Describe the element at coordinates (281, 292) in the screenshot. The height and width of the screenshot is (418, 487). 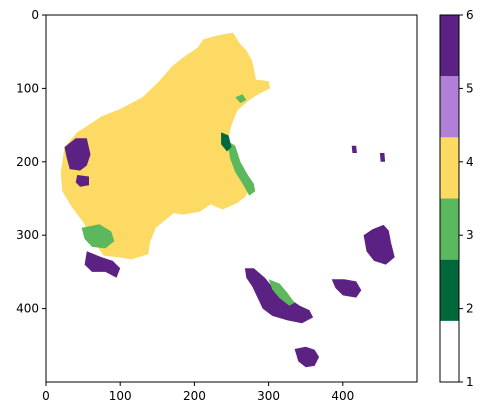
I see `region-south-green-strip` at that location.